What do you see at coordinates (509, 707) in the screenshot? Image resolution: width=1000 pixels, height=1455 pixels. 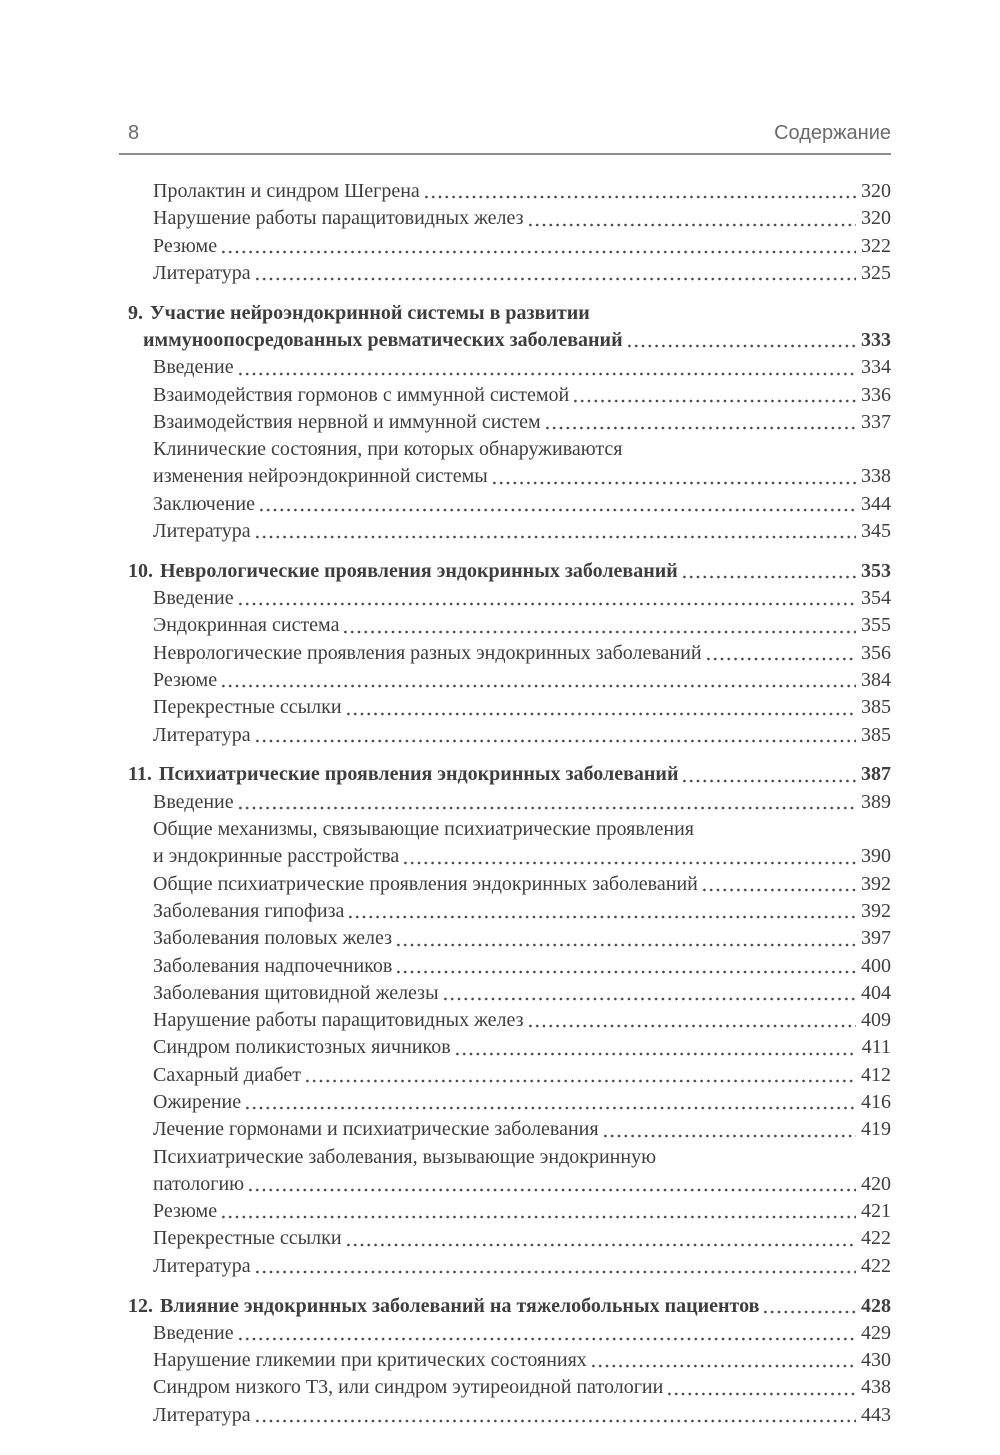 I see `toc-sub-entry: Перекрестные ссылки 385` at bounding box center [509, 707].